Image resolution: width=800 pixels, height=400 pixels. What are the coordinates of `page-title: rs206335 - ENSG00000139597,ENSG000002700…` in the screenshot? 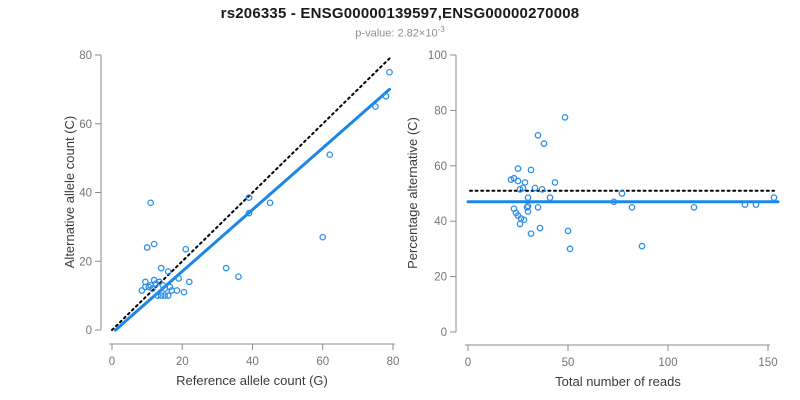 It's located at (400, 13).